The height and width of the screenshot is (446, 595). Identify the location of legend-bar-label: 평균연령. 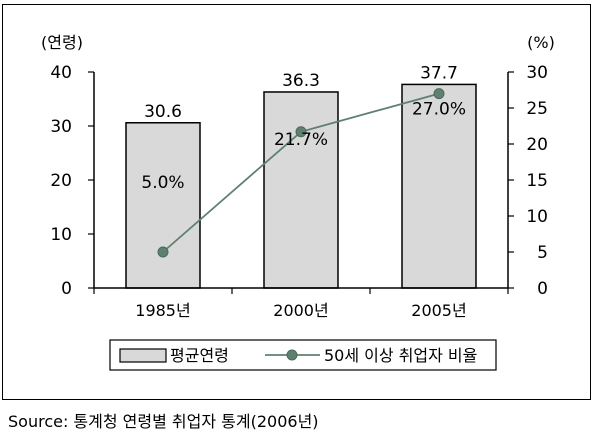
(199, 355).